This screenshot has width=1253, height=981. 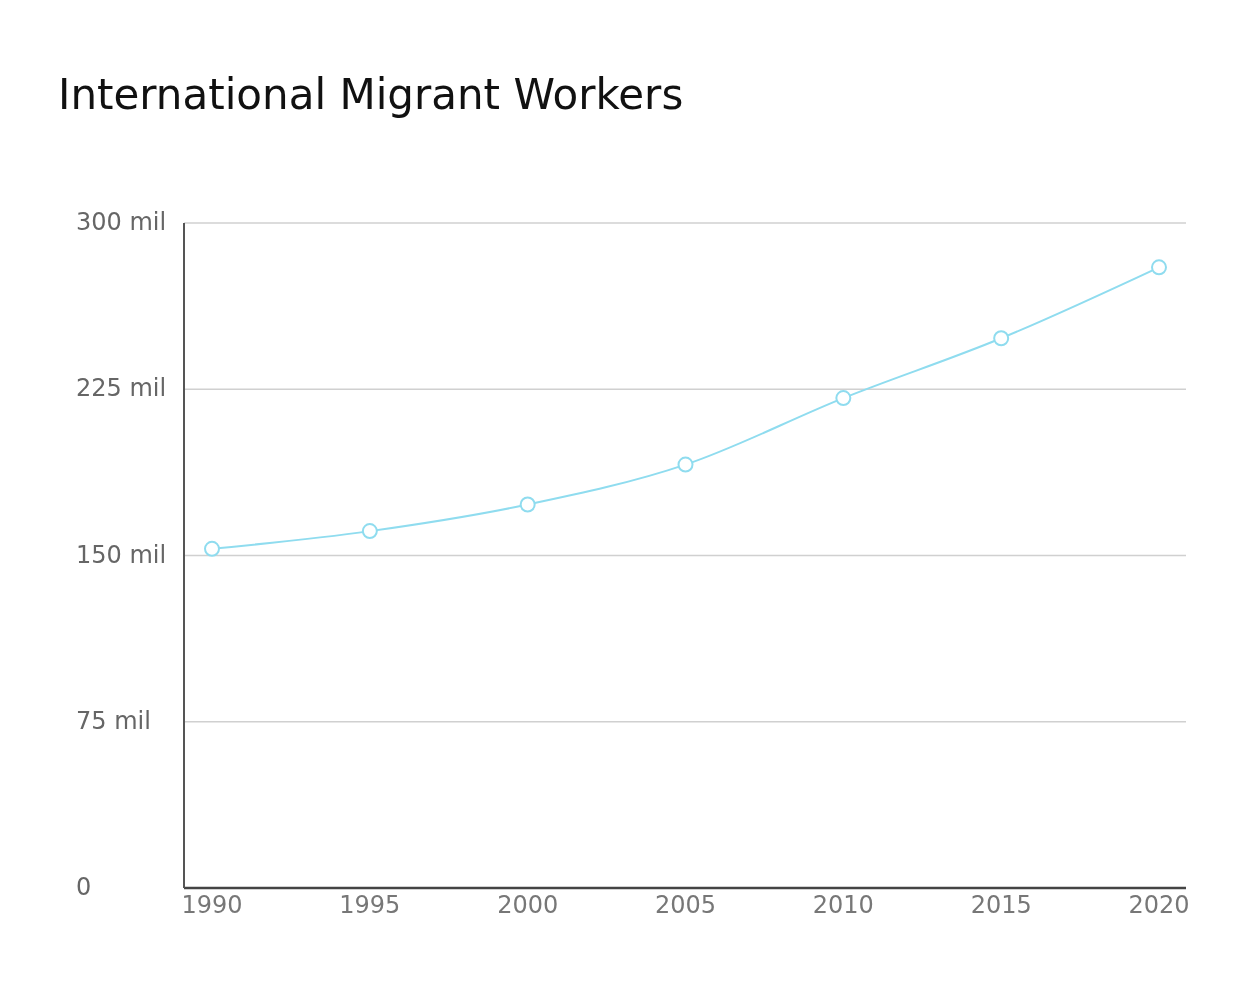 What do you see at coordinates (528, 905) in the screenshot?
I see `x-tick-label: 2000` at bounding box center [528, 905].